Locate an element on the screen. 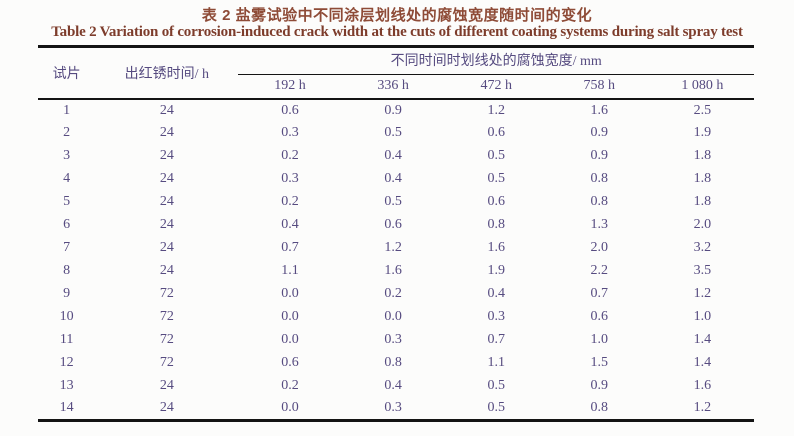 This screenshot has height=436, width=794. table-row: 11 72 0.0 0.3 0.7 1.0 1.4 is located at coordinates (396, 340).